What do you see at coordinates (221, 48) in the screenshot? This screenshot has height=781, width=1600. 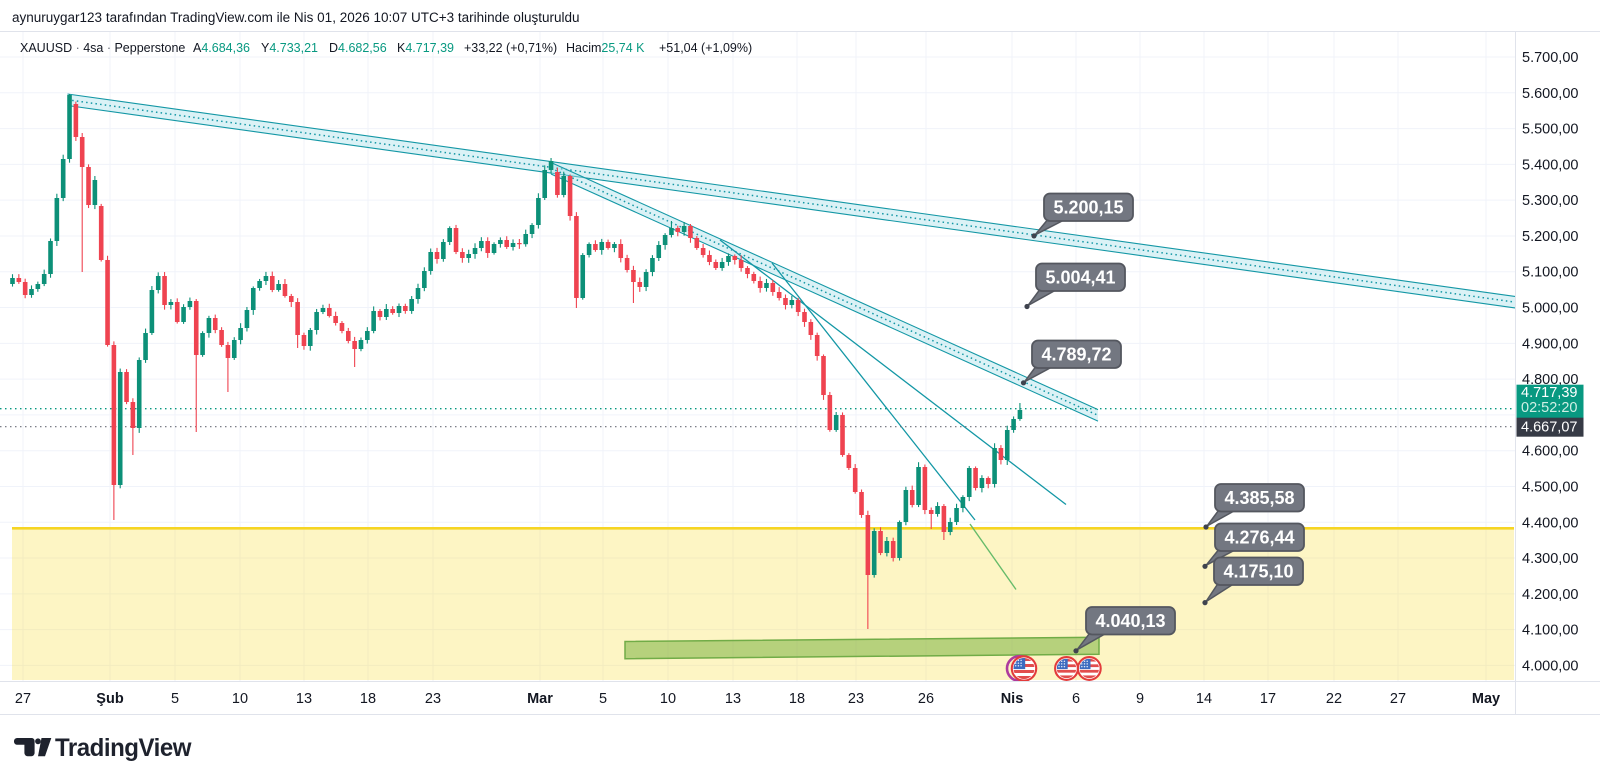 I see `svg-text: A4.684,36` at bounding box center [221, 48].